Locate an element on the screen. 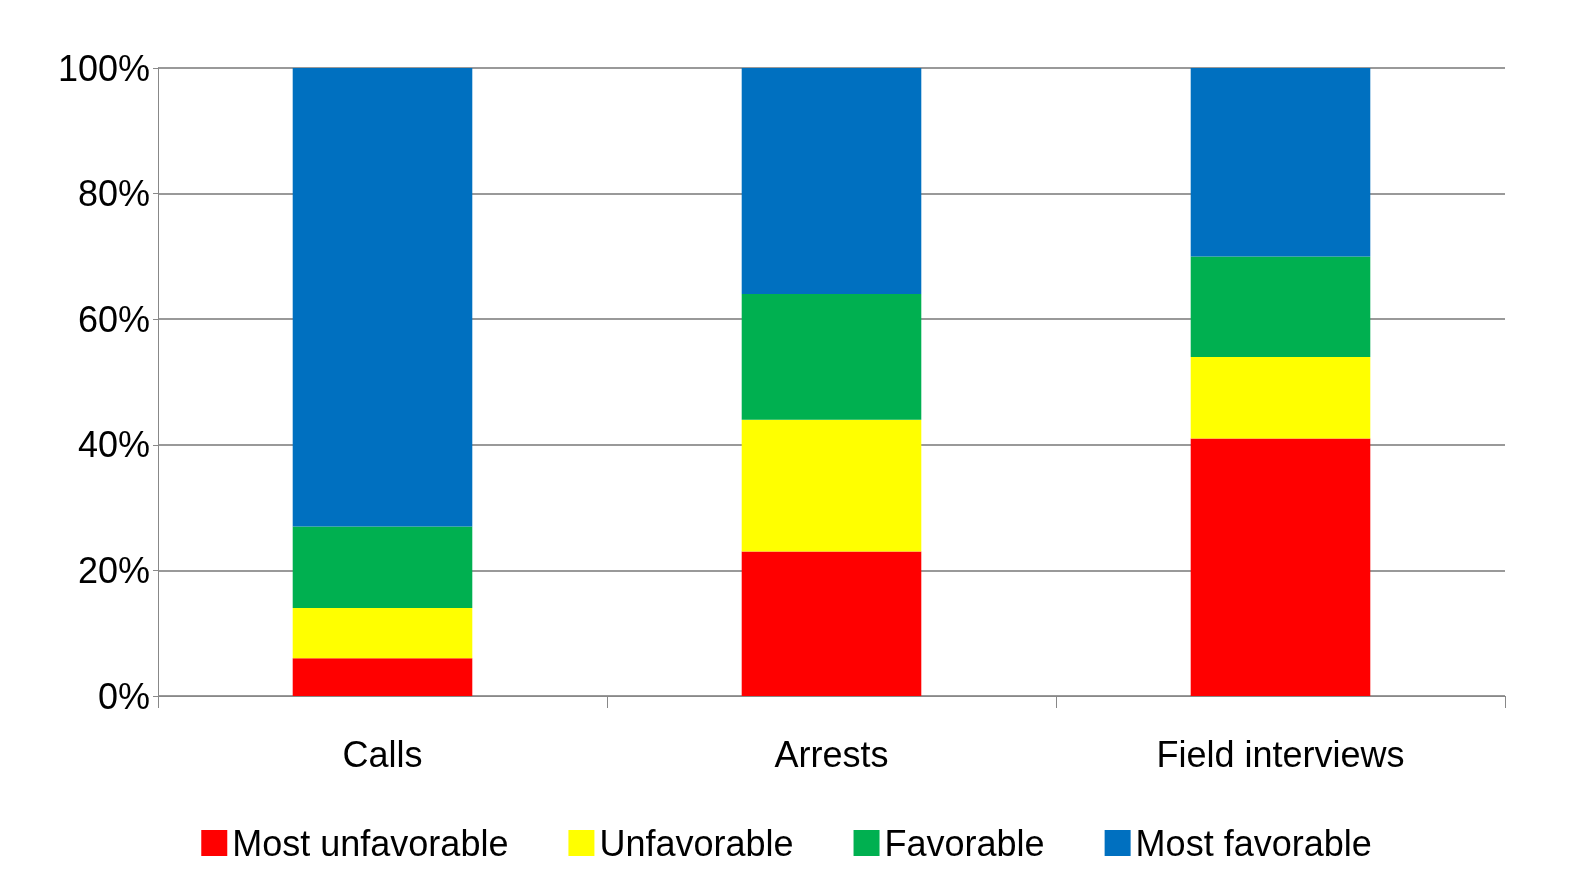 The height and width of the screenshot is (874, 1573). x-tick-label: Calls is located at coordinates (382, 754).